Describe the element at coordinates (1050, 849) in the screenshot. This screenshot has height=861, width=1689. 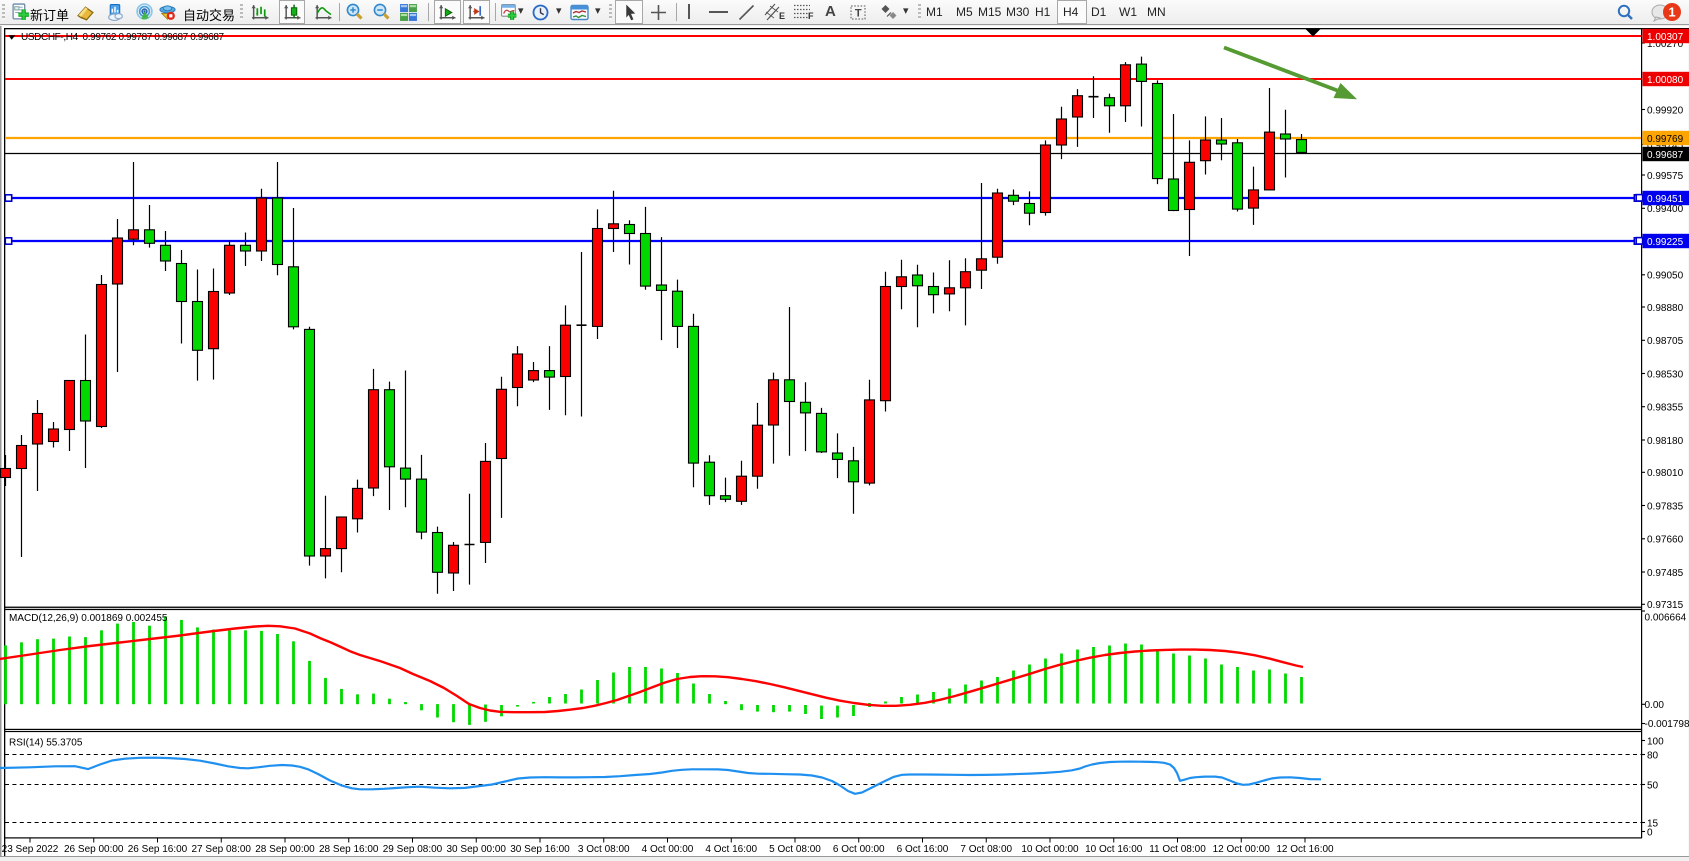
I see `svg-text: 10 Oct 00:00` at that location.